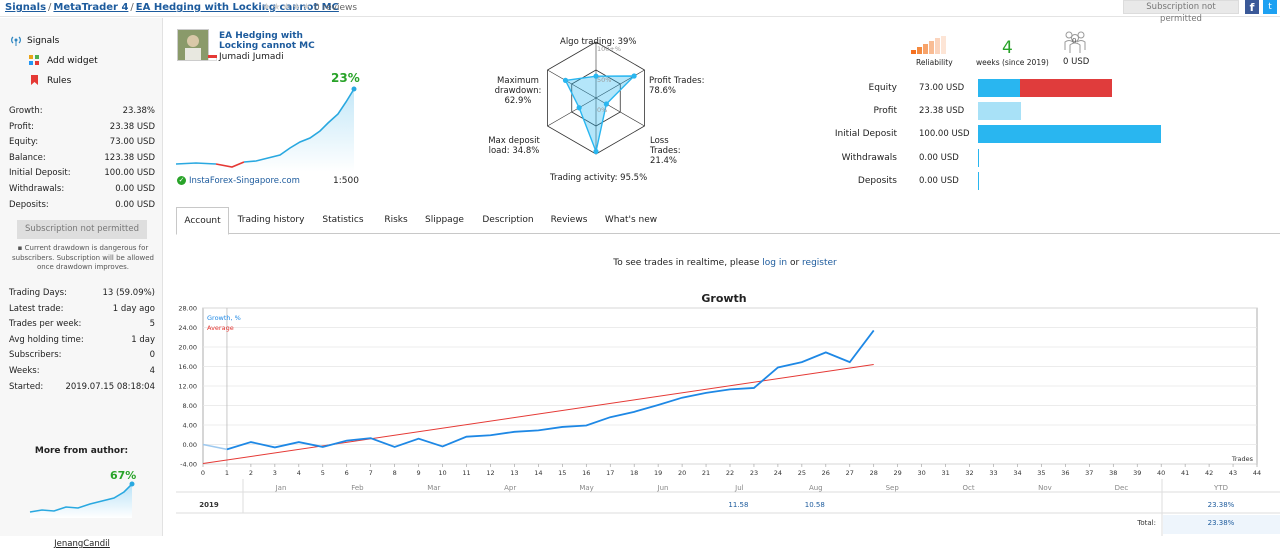  I want to click on breadcrumb-signals: Signals, so click(26, 7).